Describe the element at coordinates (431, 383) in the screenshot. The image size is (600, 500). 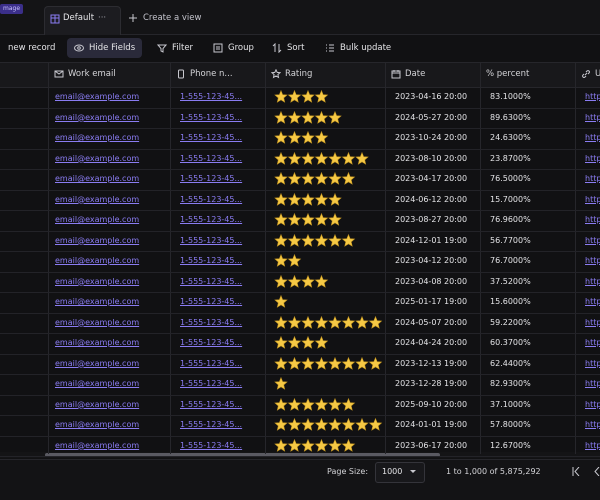
I see `date-cell: 2023-12-28 19:00` at that location.